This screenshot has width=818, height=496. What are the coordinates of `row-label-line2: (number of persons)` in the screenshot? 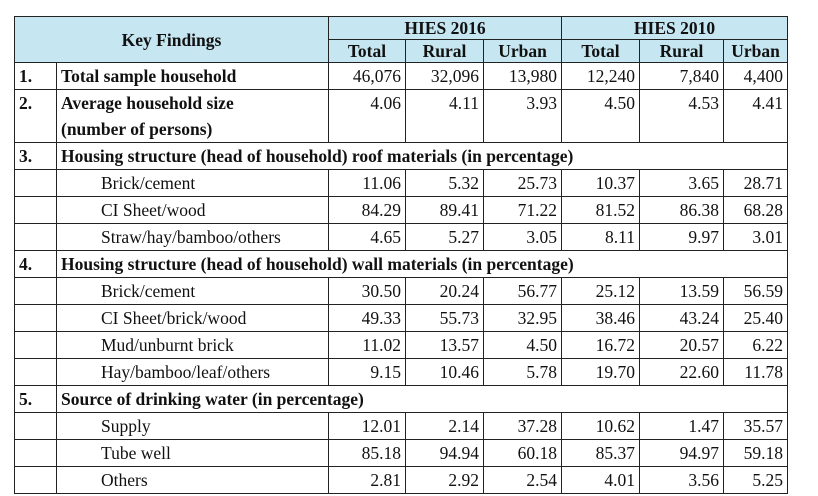 It's located at (137, 129).